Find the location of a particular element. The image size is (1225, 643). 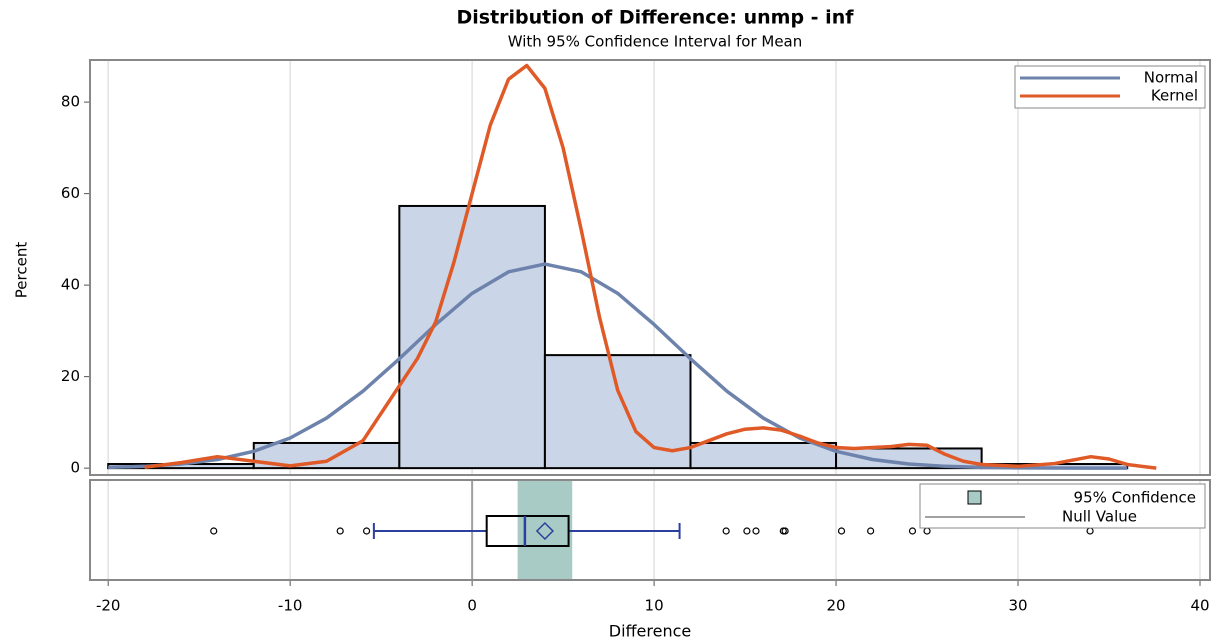

x-axis-label: Difference is located at coordinates (650, 631).